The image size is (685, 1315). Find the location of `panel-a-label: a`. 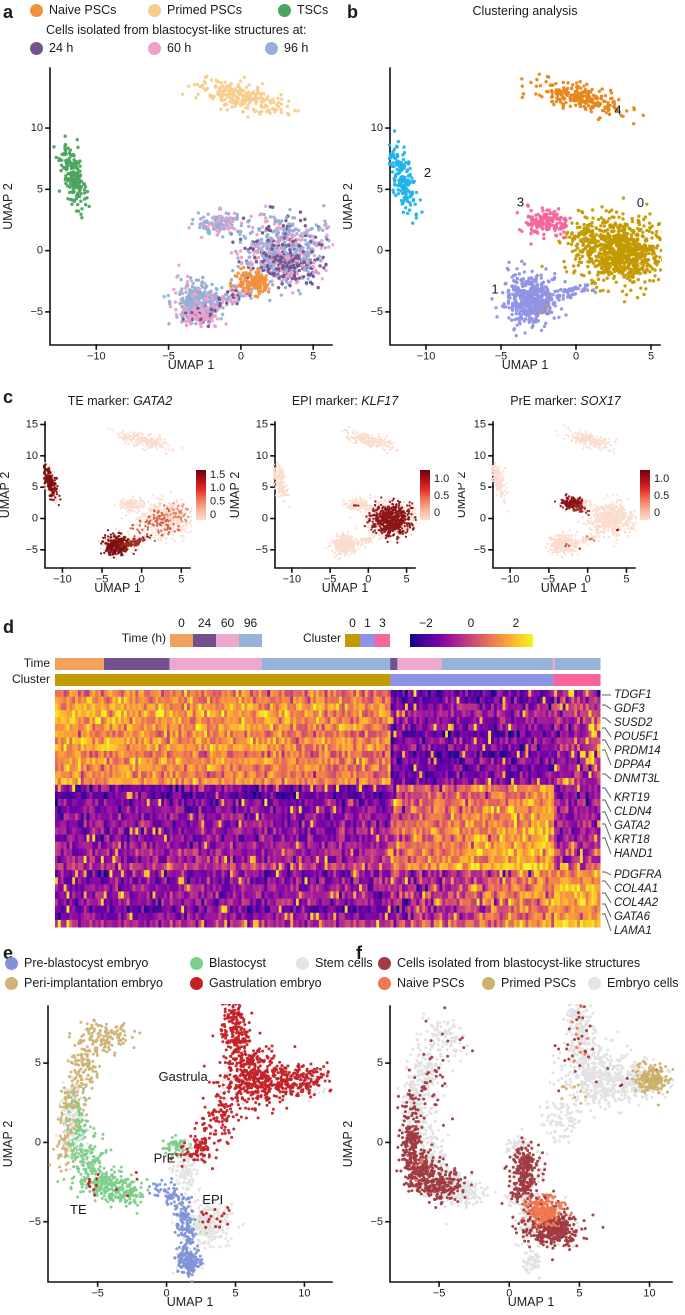

panel-a-label: a is located at coordinates (8, 12).